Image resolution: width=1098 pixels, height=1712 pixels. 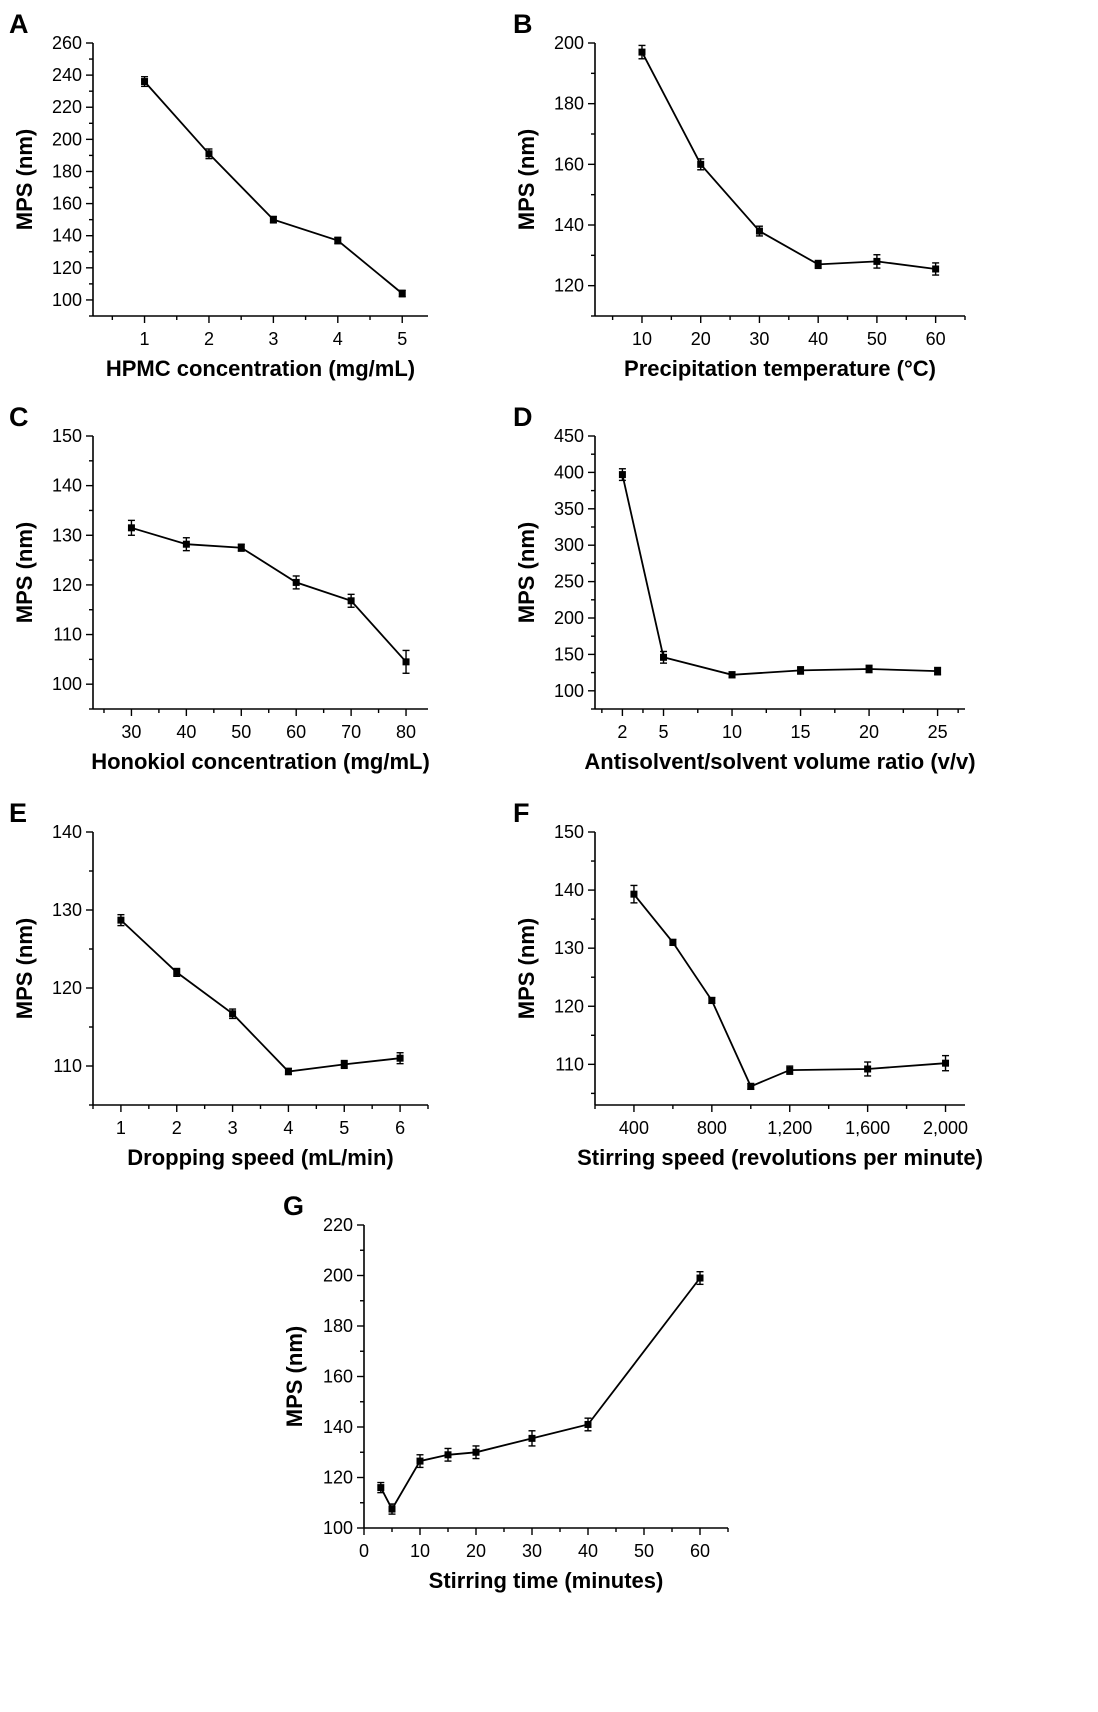 What do you see at coordinates (945, 1128) in the screenshot?
I see `x-tick-label: 2,000` at bounding box center [945, 1128].